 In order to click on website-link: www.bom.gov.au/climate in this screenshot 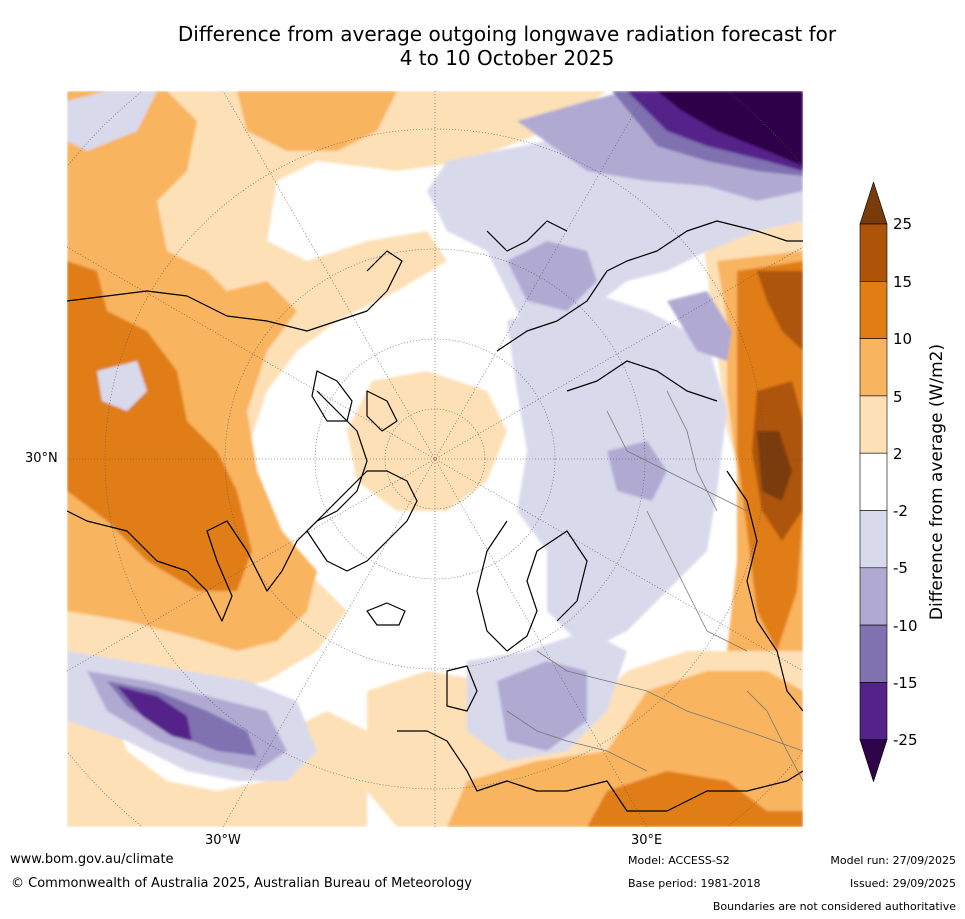, I will do `click(92, 859)`.